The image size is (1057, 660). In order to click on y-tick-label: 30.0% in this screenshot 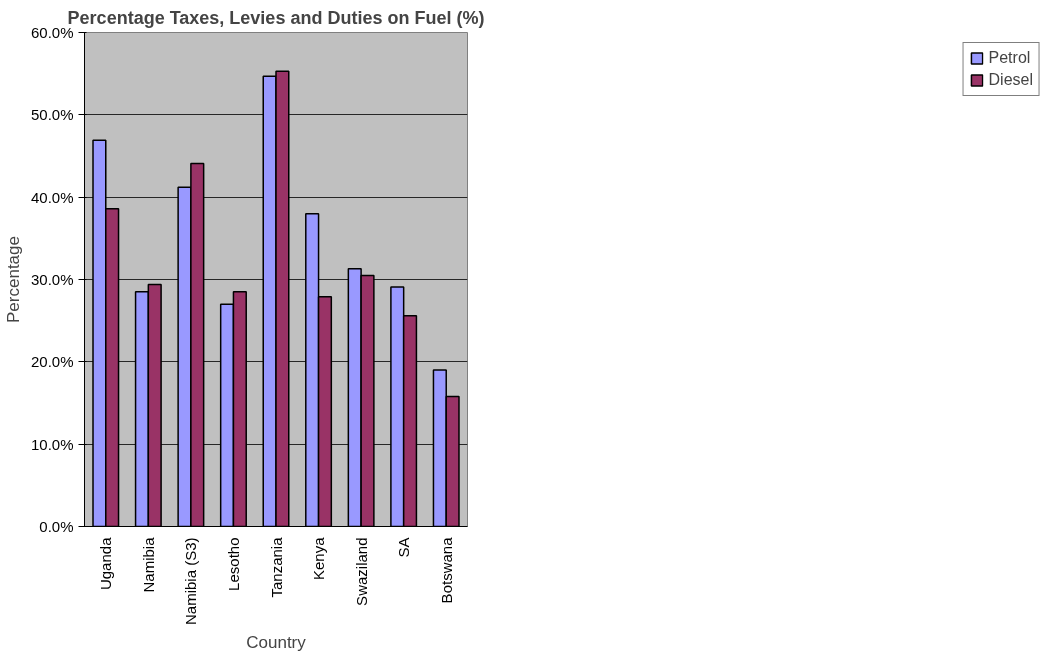, I will do `click(52, 279)`.